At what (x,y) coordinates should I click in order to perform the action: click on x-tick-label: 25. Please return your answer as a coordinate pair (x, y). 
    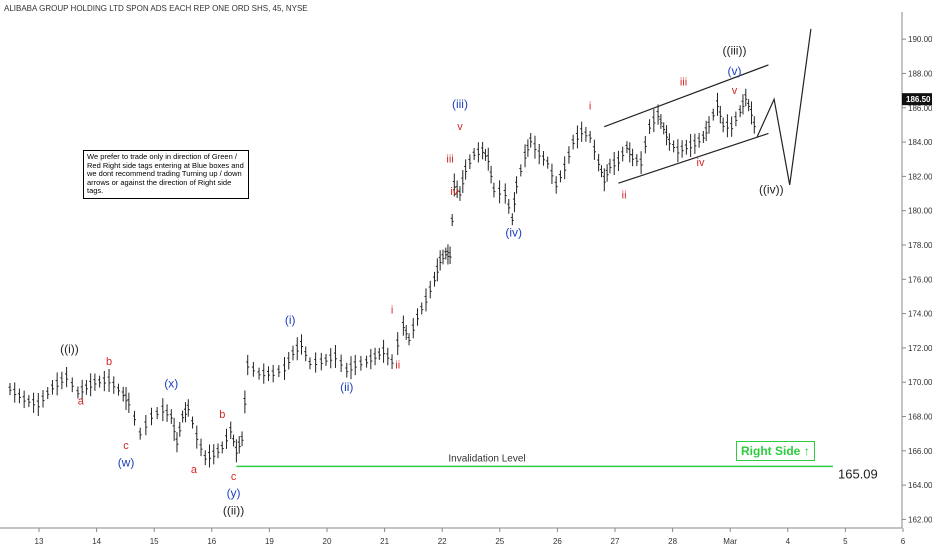
    Looking at the image, I should click on (499, 541).